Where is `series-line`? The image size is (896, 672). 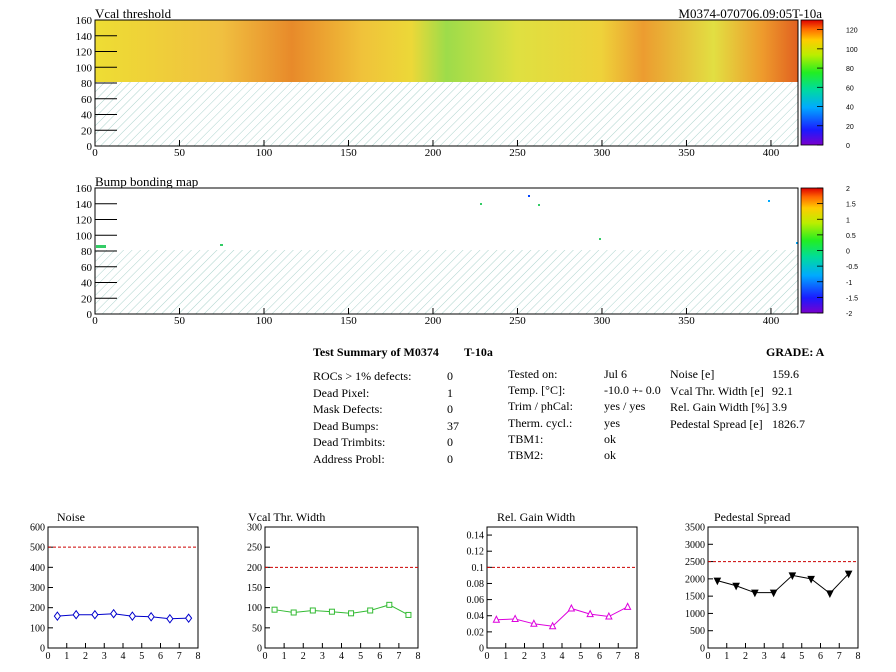 series-line is located at coordinates (562, 616).